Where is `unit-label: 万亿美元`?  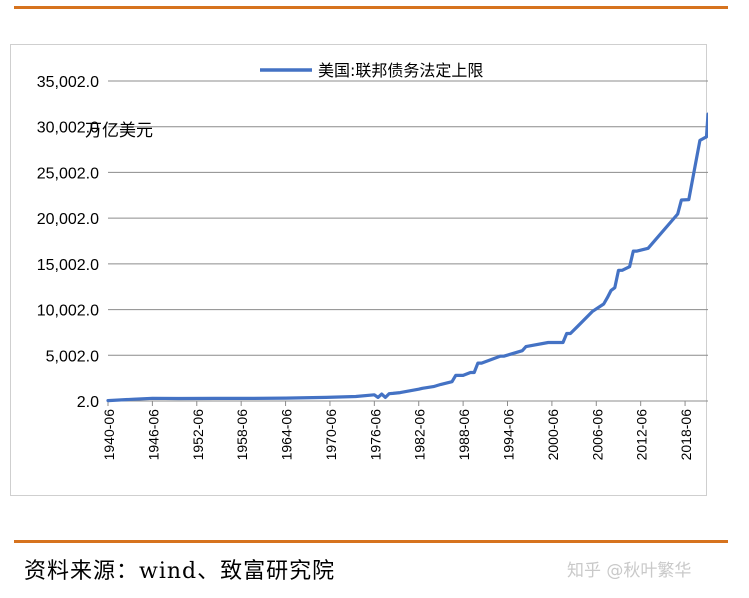 unit-label: 万亿美元 is located at coordinates (119, 131).